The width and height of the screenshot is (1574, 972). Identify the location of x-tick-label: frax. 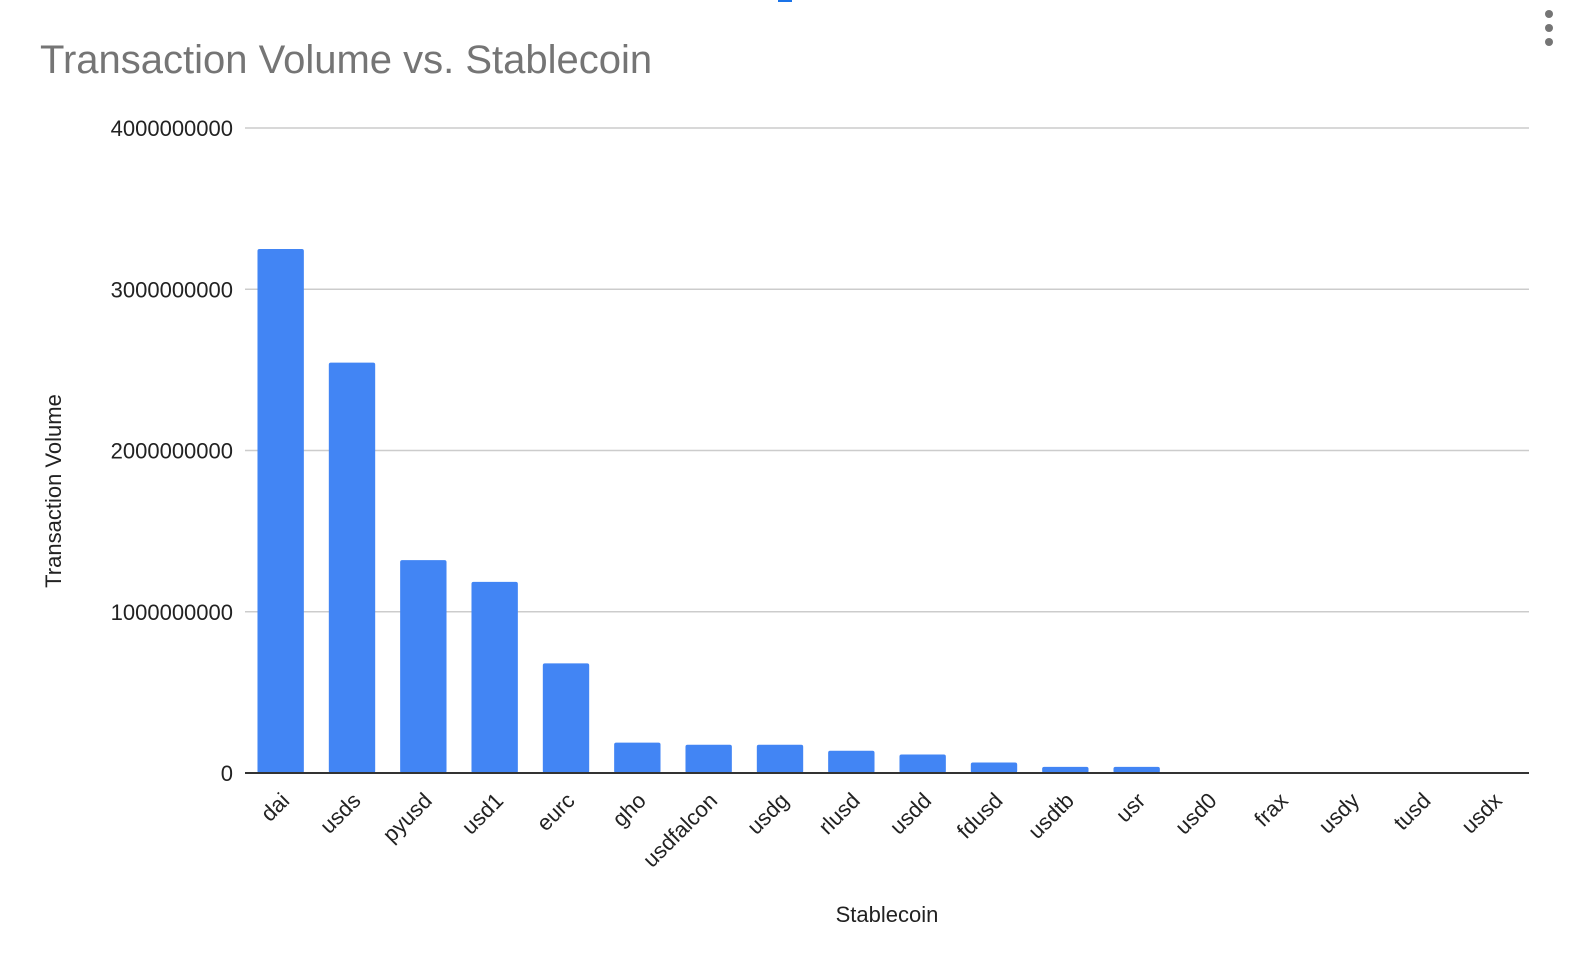
(1271, 810).